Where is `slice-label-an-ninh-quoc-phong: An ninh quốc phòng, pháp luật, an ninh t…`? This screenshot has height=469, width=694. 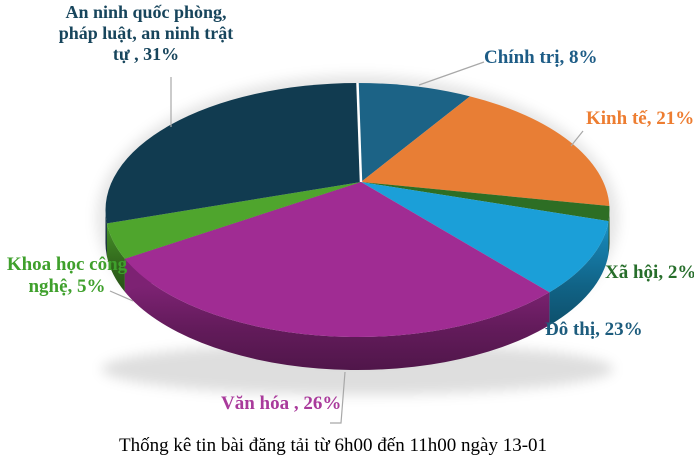 slice-label-an-ninh-quoc-phong: An ninh quốc phòng, pháp luật, an ninh t… is located at coordinates (146, 33).